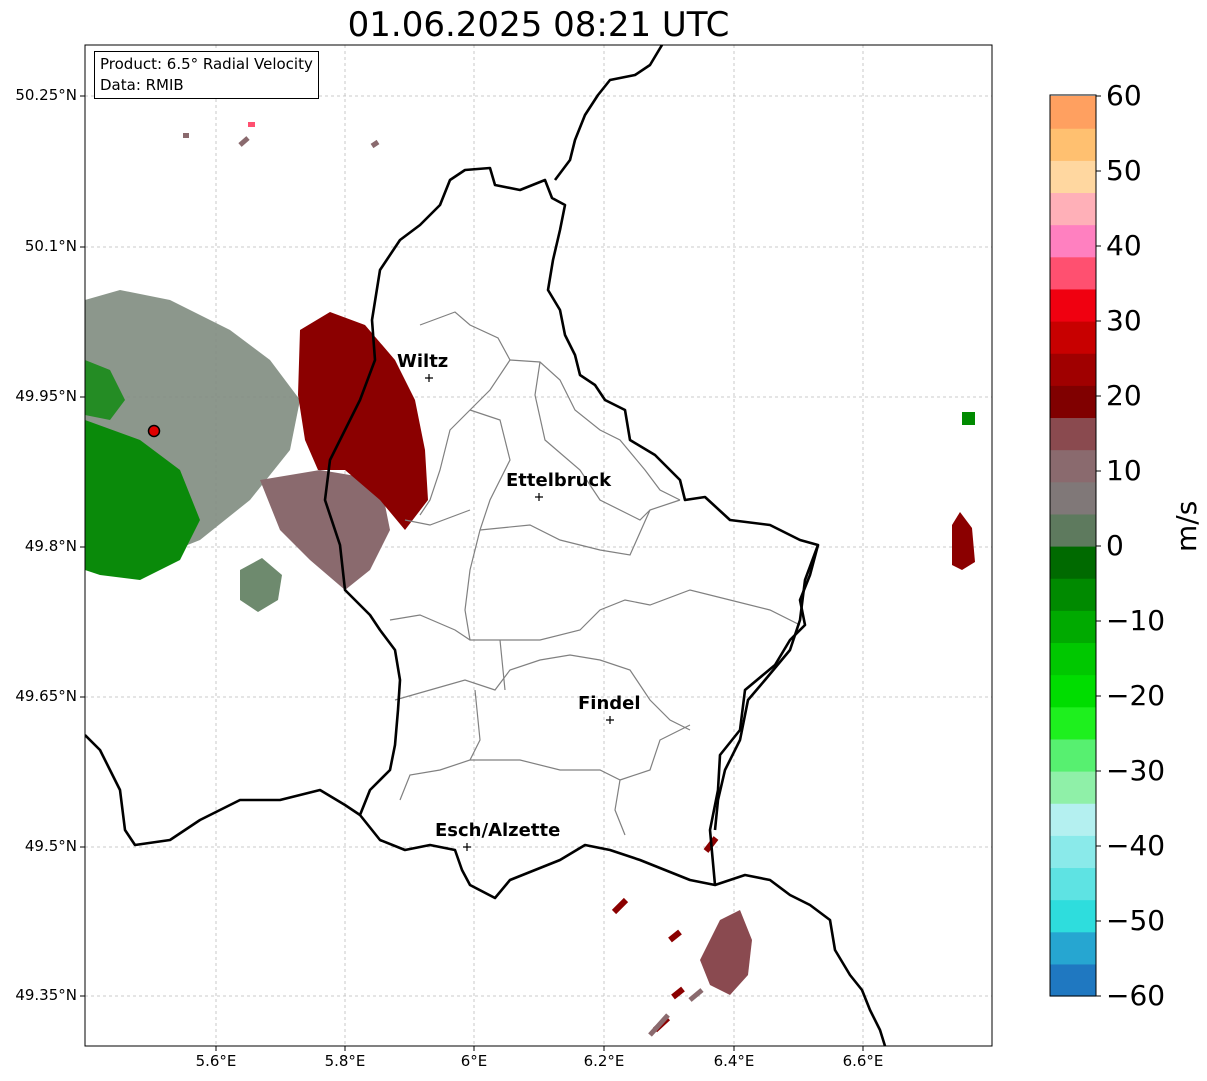 This screenshot has width=1207, height=1081. Describe the element at coordinates (498, 830) in the screenshot. I see `city-label-esch-alzette: Esch/Alzette` at that location.